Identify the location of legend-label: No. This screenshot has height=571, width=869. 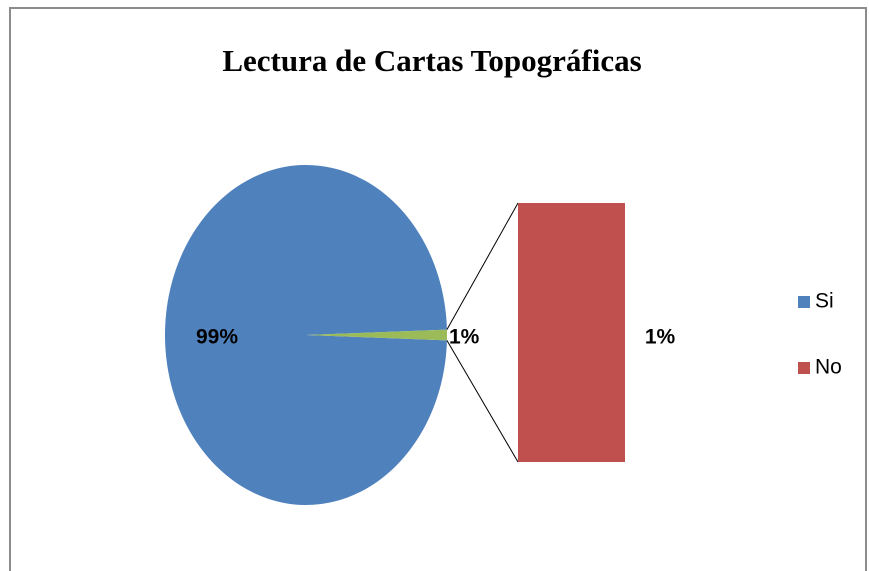
(828, 367).